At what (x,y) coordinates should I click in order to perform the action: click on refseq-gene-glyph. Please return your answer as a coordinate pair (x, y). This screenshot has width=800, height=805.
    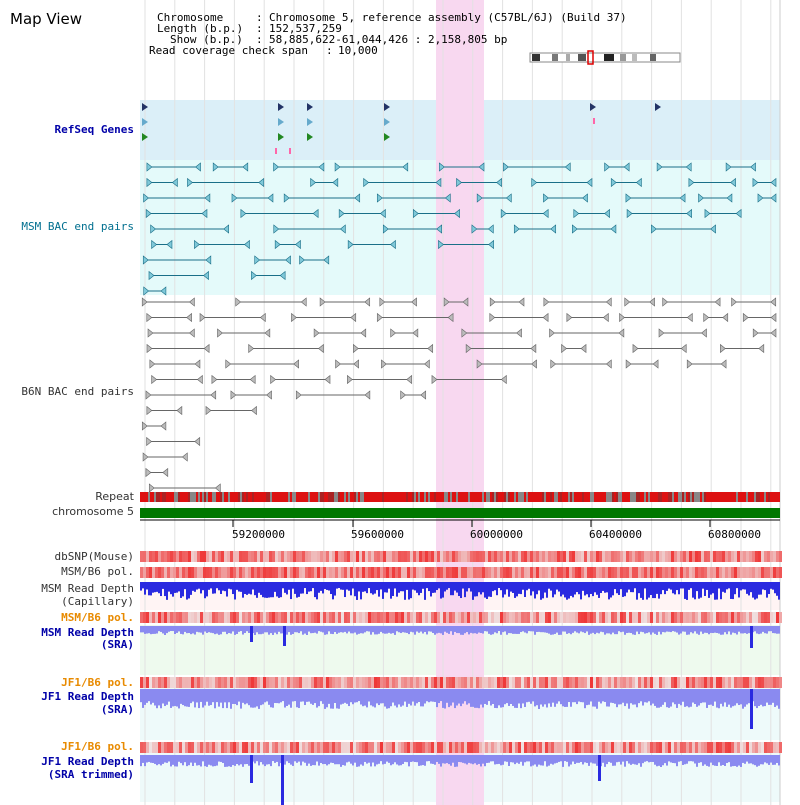
    Looking at the image, I should click on (658, 107).